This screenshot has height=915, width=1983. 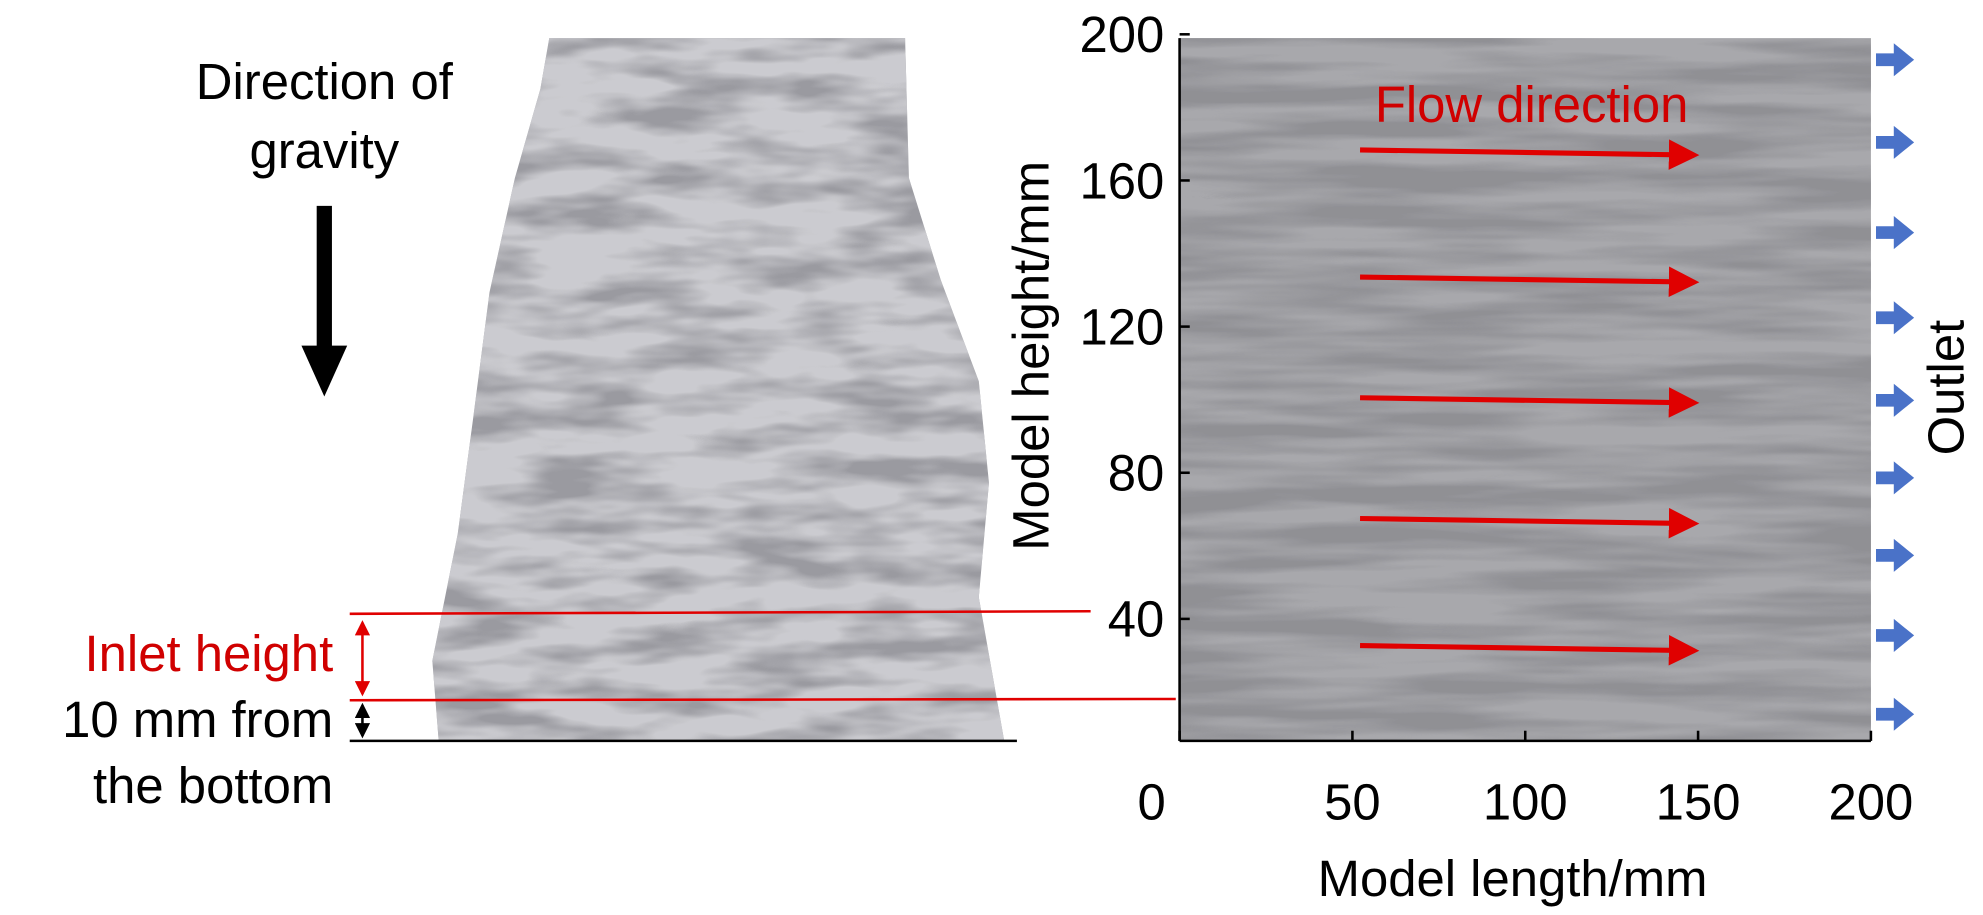 What do you see at coordinates (1698, 802) in the screenshot?
I see `x-tick-label: 150` at bounding box center [1698, 802].